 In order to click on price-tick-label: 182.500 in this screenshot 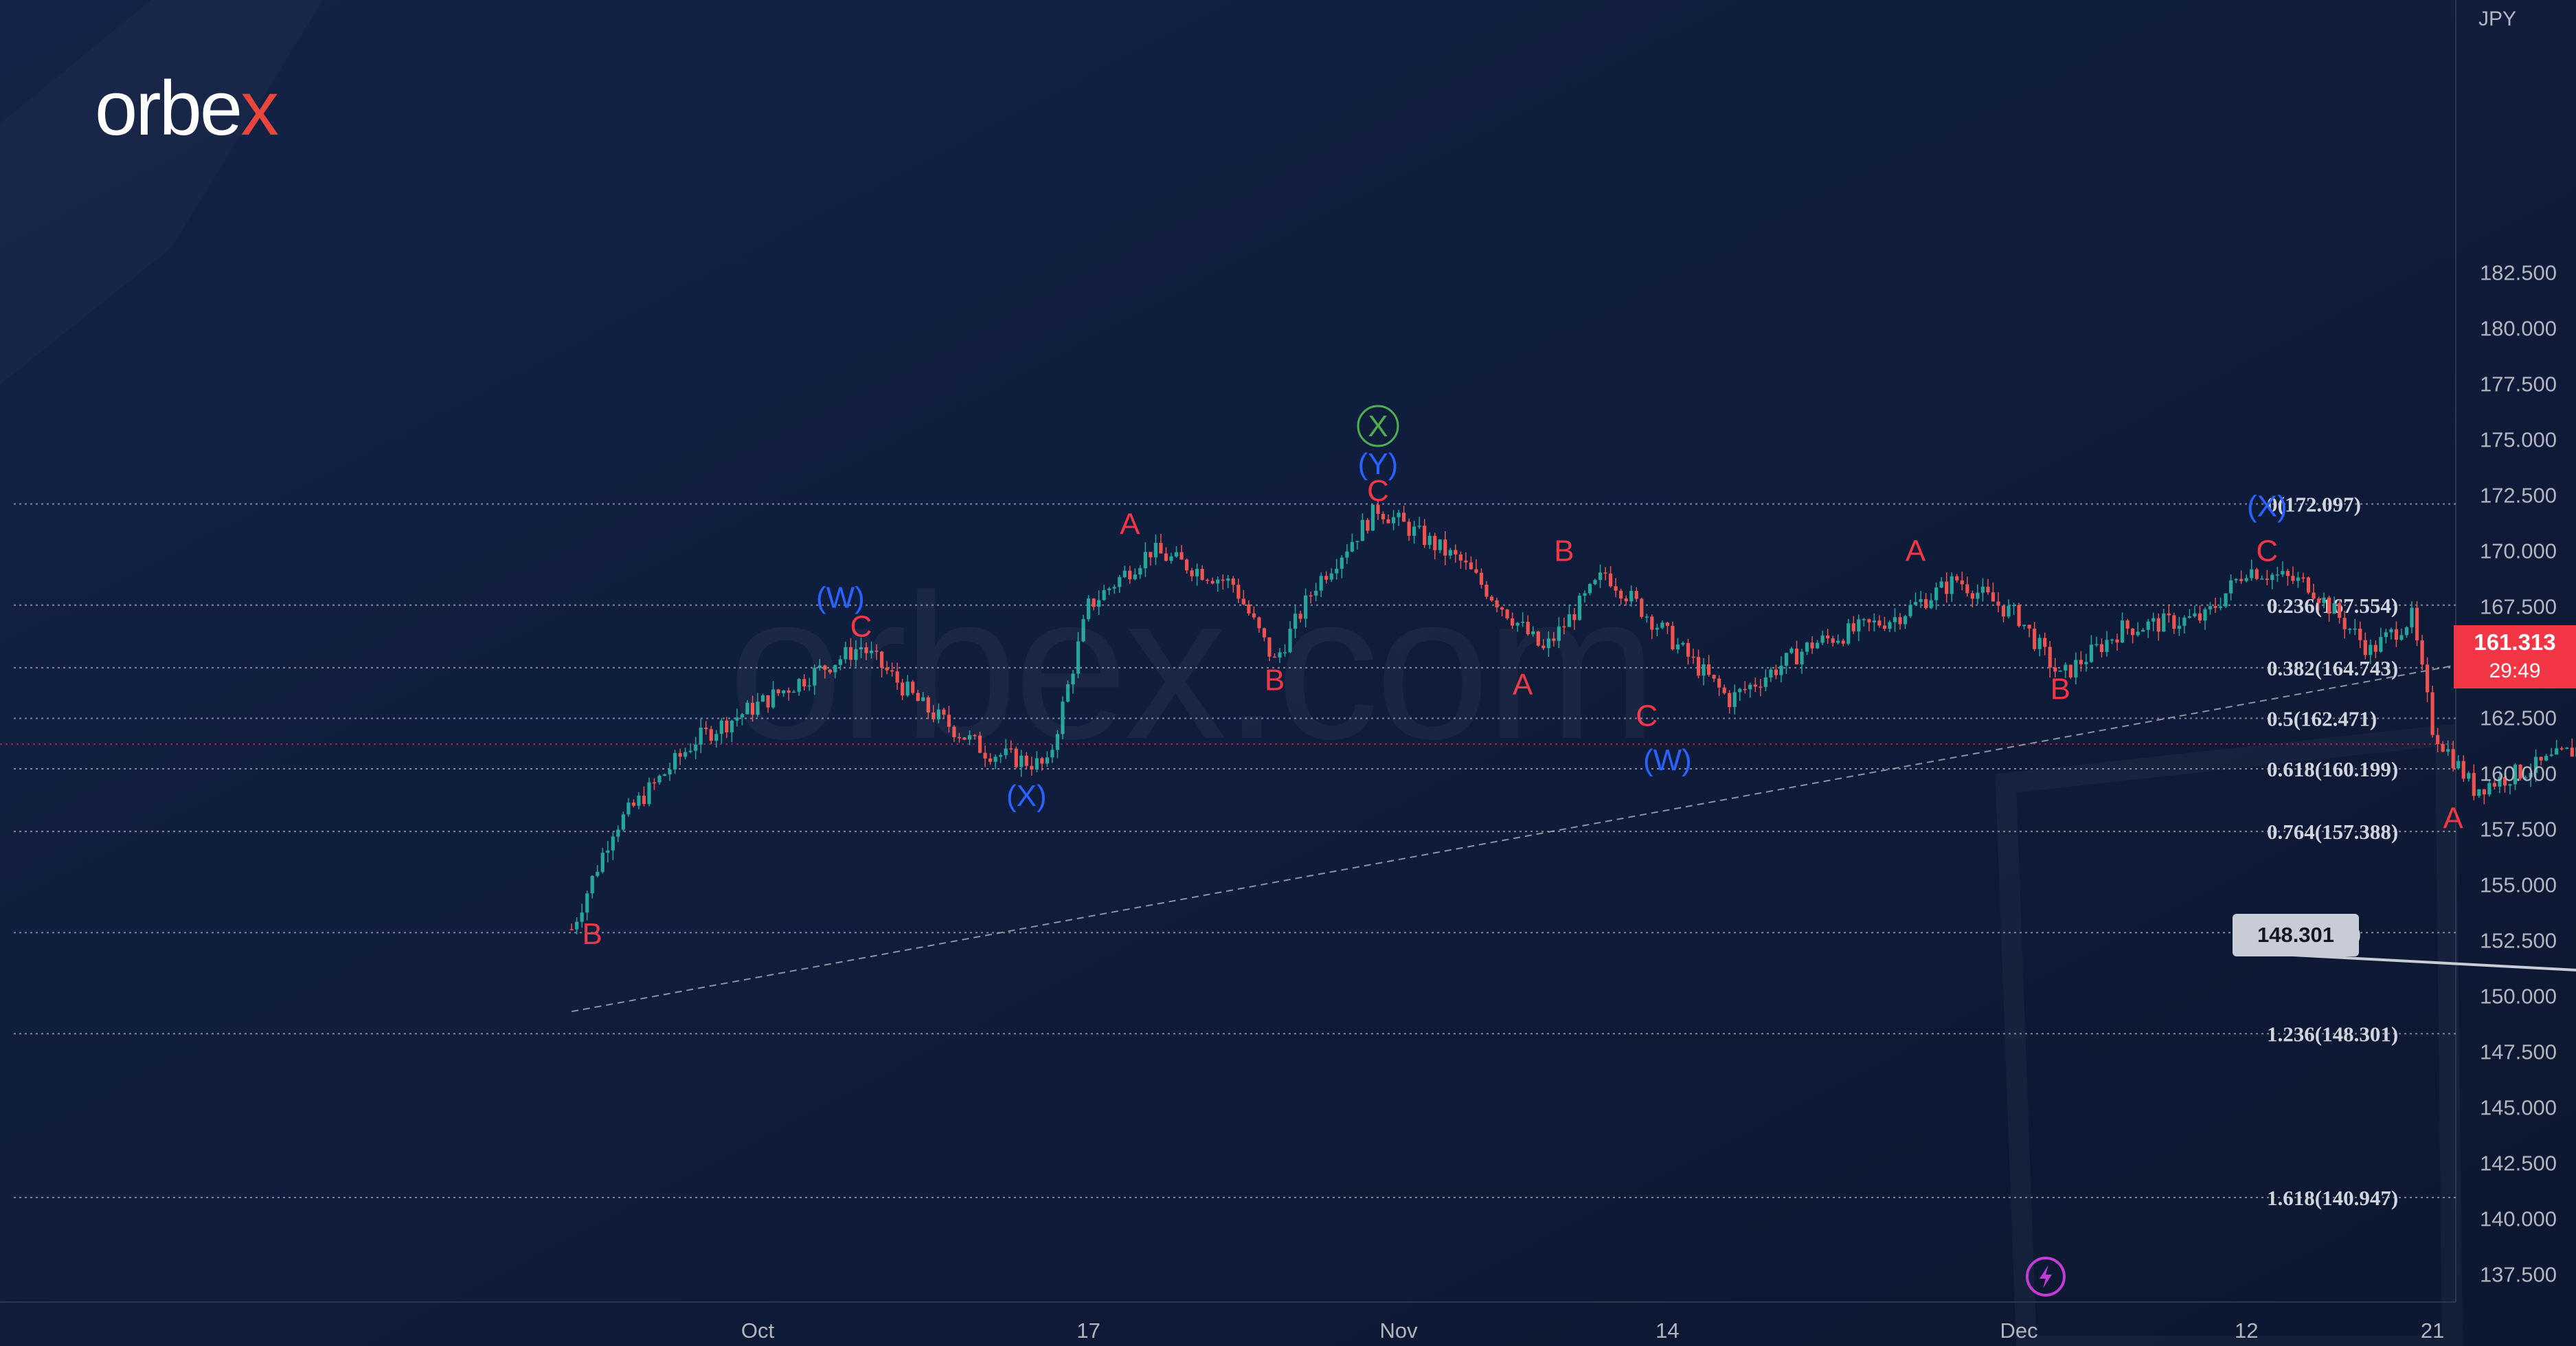, I will do `click(2518, 273)`.